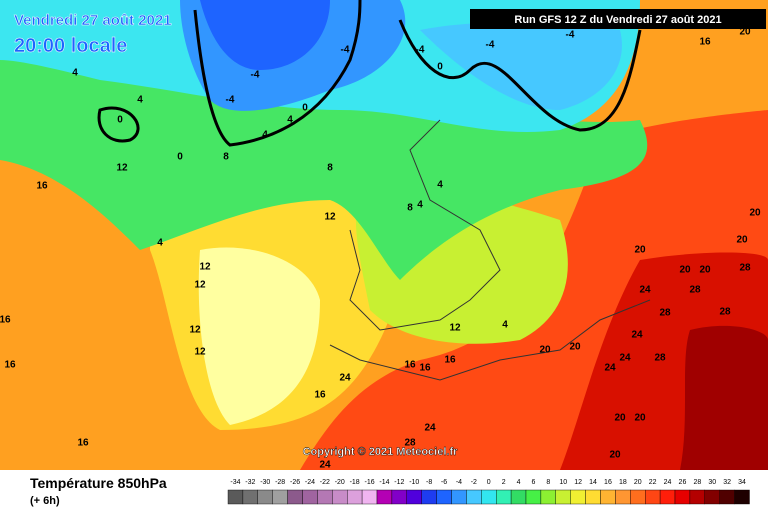 This screenshot has width=768, height=517. What do you see at coordinates (548, 482) in the screenshot?
I see `scale-label: 8` at bounding box center [548, 482].